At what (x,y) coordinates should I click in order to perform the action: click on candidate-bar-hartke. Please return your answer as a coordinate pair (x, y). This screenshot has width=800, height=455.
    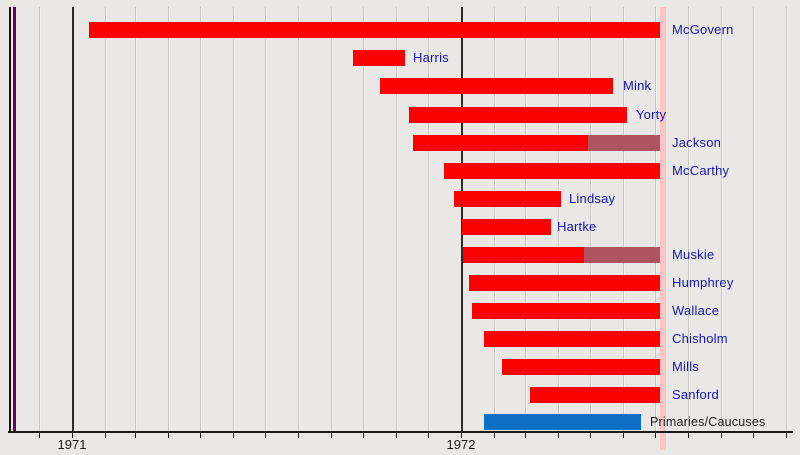
    Looking at the image, I should click on (506, 227).